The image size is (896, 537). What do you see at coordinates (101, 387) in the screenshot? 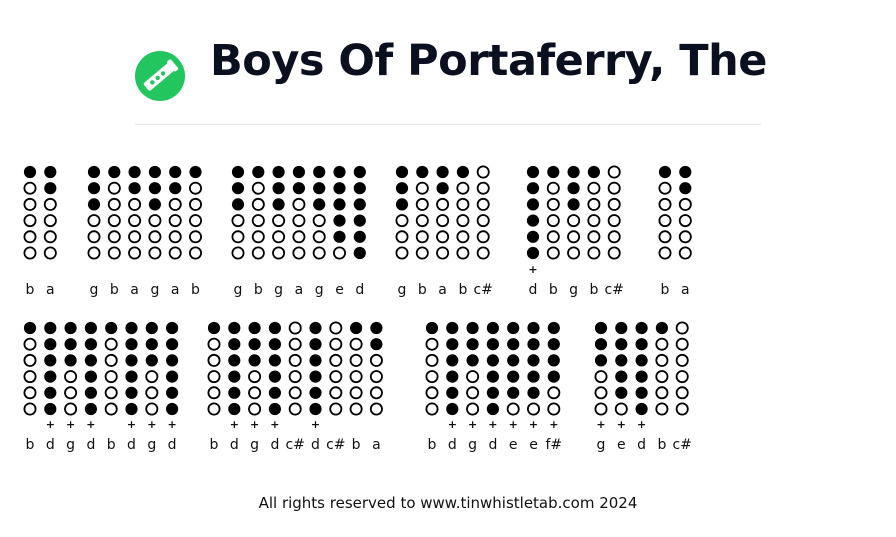
I see `phrase-group: b+d+g+d b+d+g+d` at bounding box center [101, 387].